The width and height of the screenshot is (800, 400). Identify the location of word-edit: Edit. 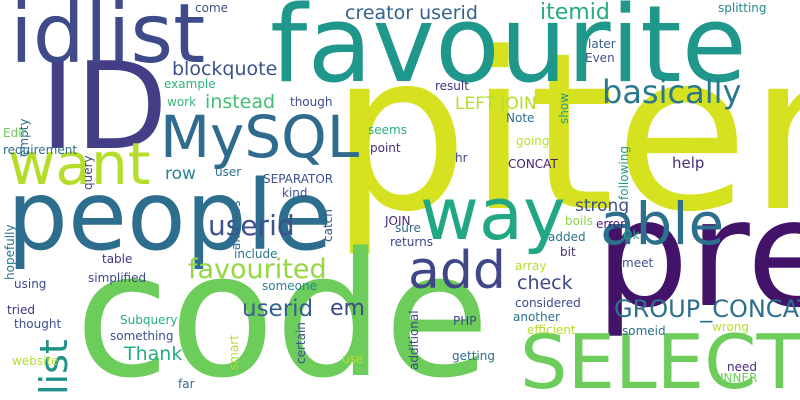
(15, 133).